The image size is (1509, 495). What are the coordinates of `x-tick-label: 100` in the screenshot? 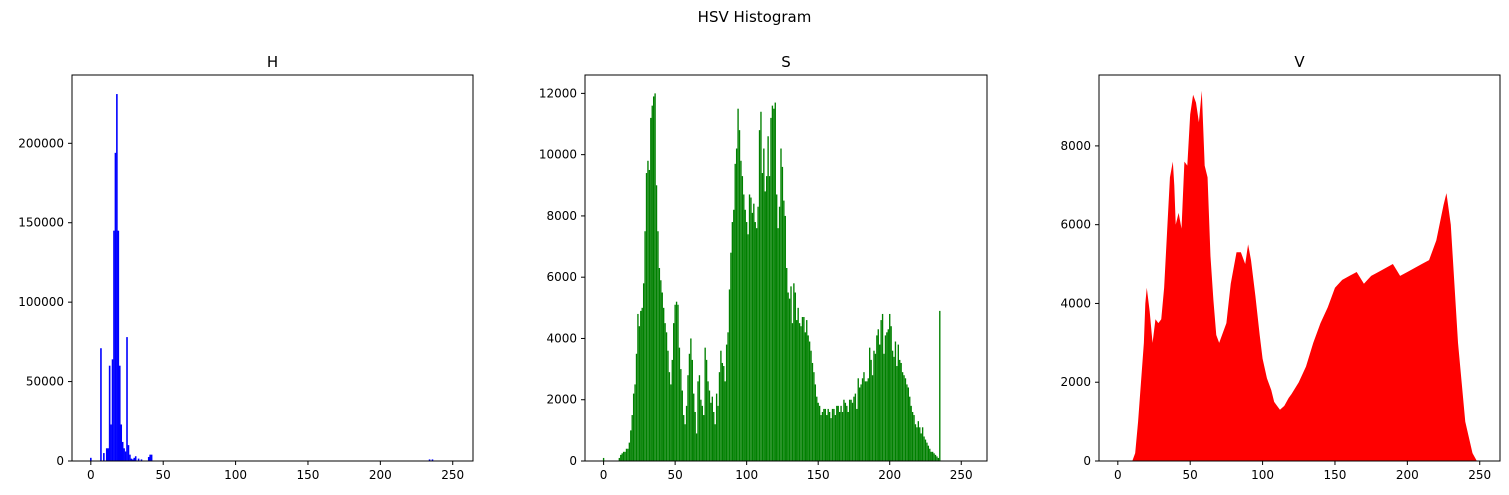 It's located at (235, 475).